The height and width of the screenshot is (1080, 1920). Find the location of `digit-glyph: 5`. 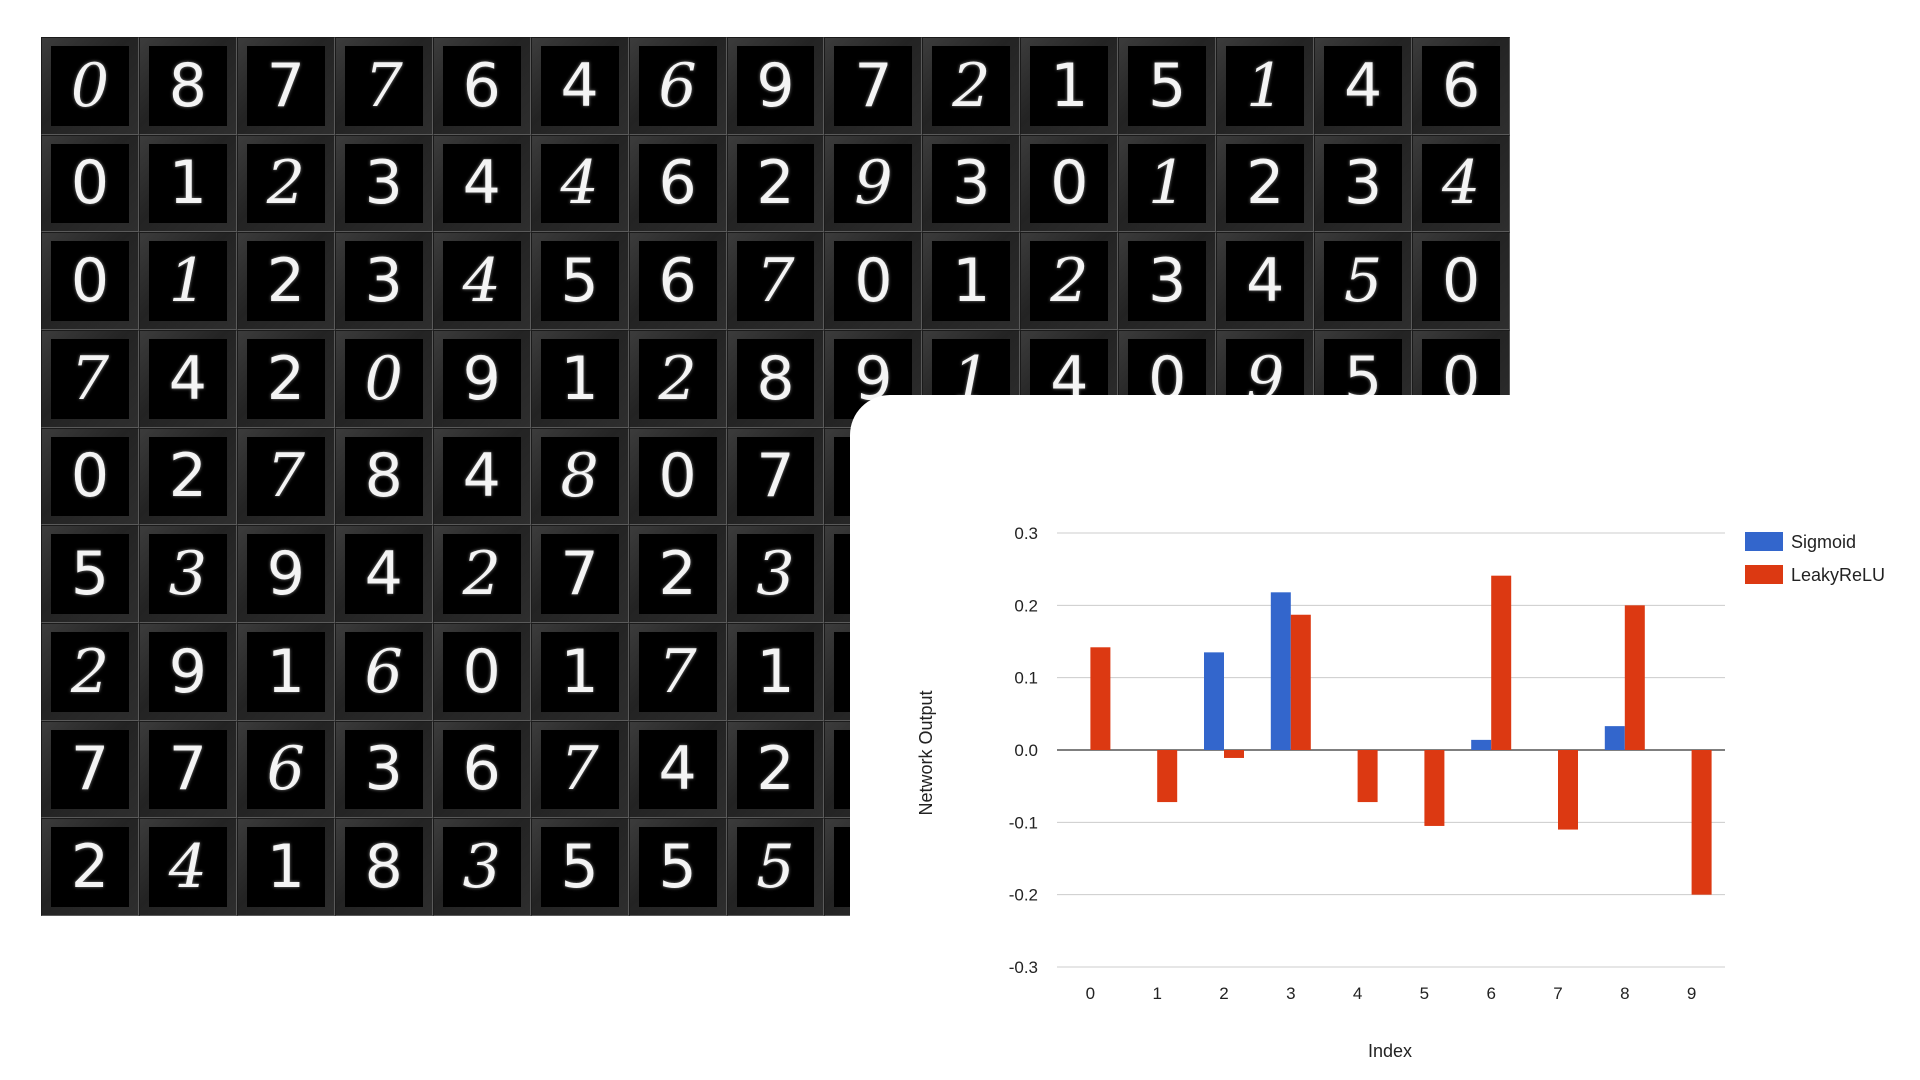

digit-glyph: 5 is located at coordinates (1363, 281).